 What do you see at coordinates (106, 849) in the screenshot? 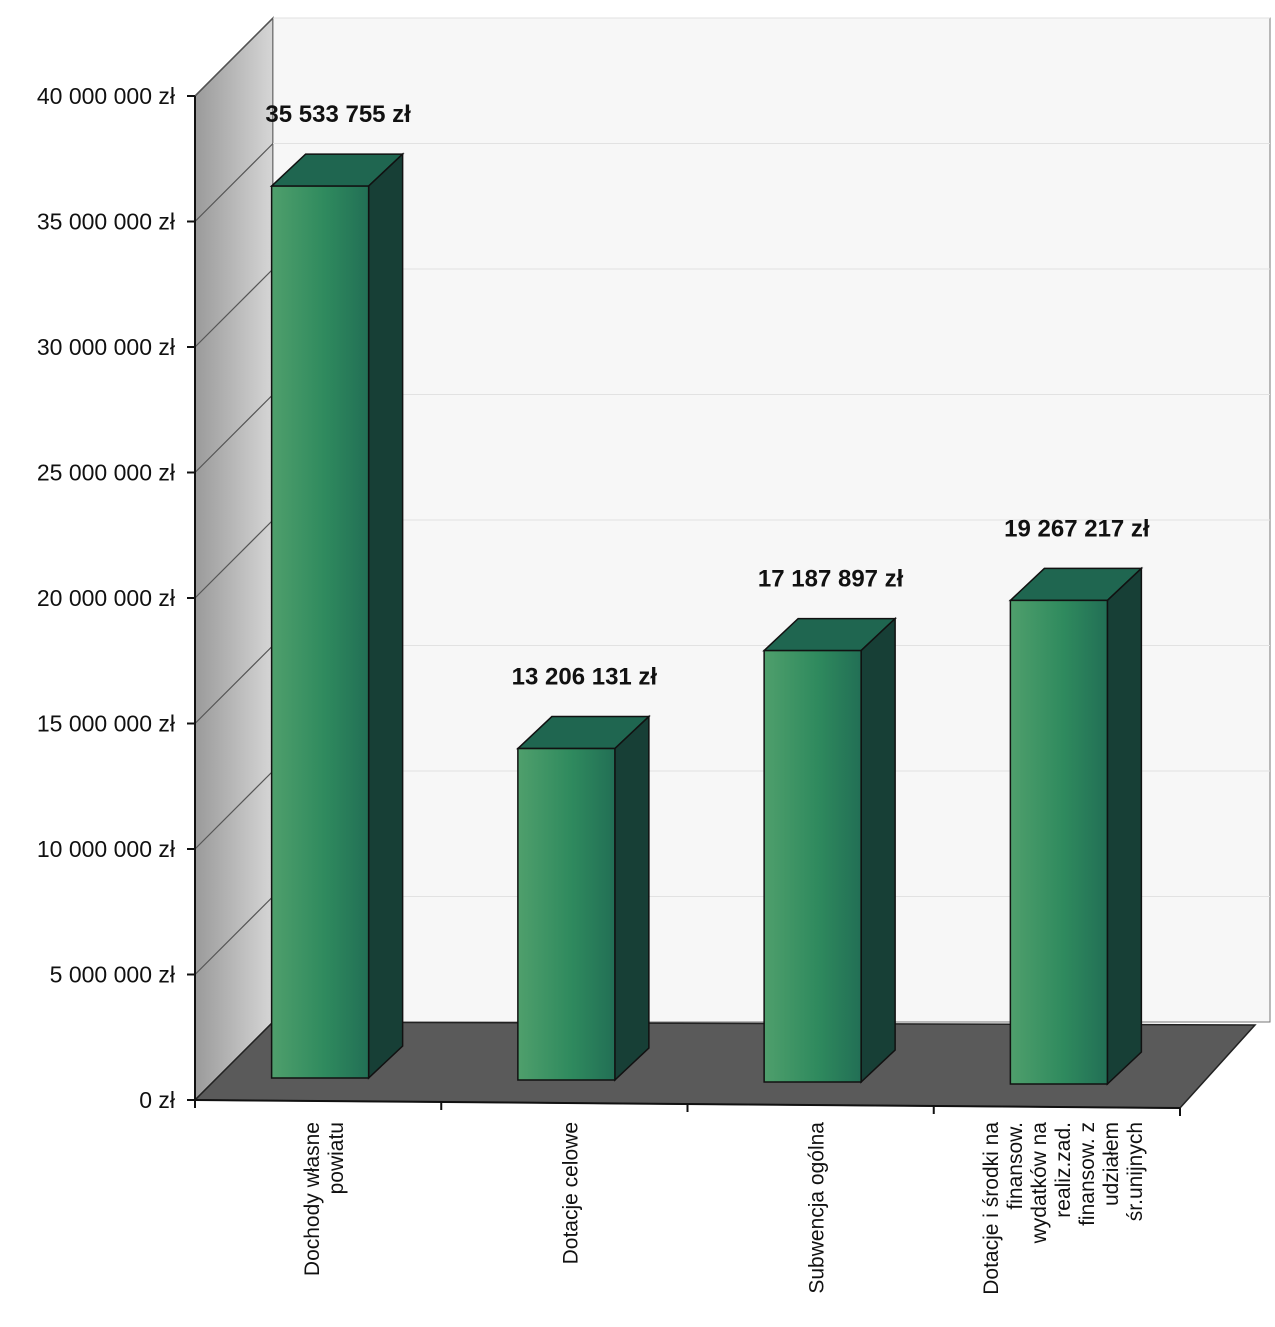
I see `y-tick-label: 10 000 000 zł` at bounding box center [106, 849].